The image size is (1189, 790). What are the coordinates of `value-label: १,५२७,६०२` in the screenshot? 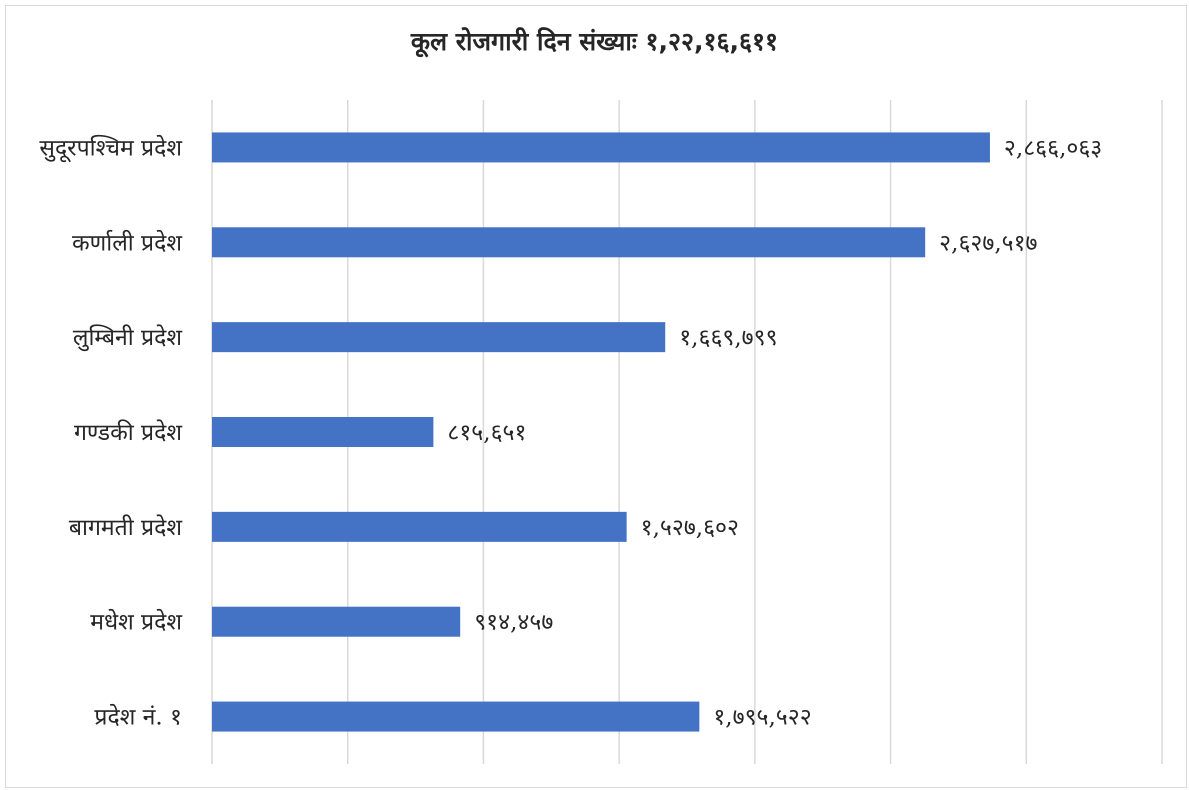 It's located at (690, 528).